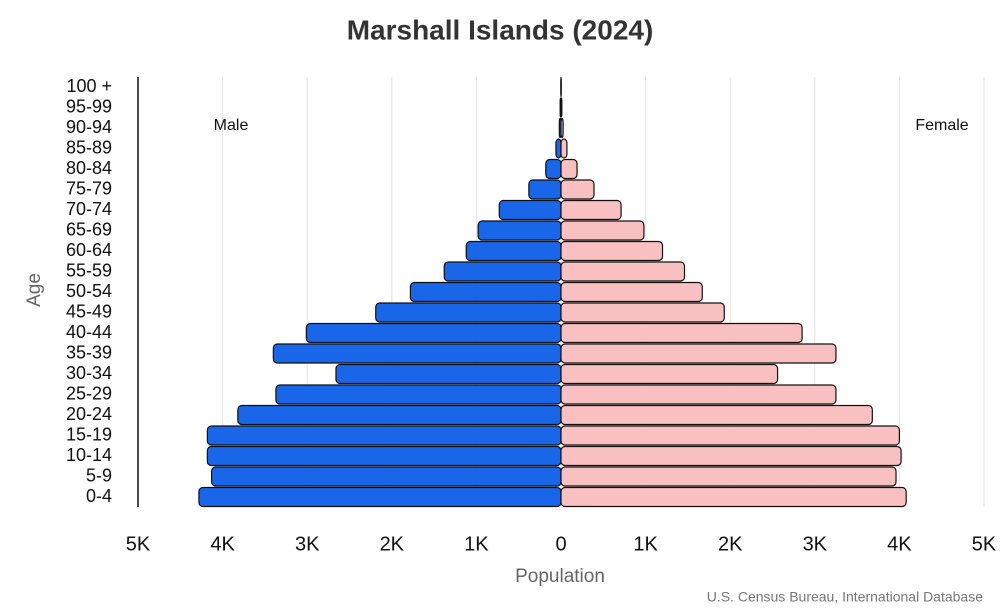  I want to click on y-tick-label: 55-59, so click(89, 270).